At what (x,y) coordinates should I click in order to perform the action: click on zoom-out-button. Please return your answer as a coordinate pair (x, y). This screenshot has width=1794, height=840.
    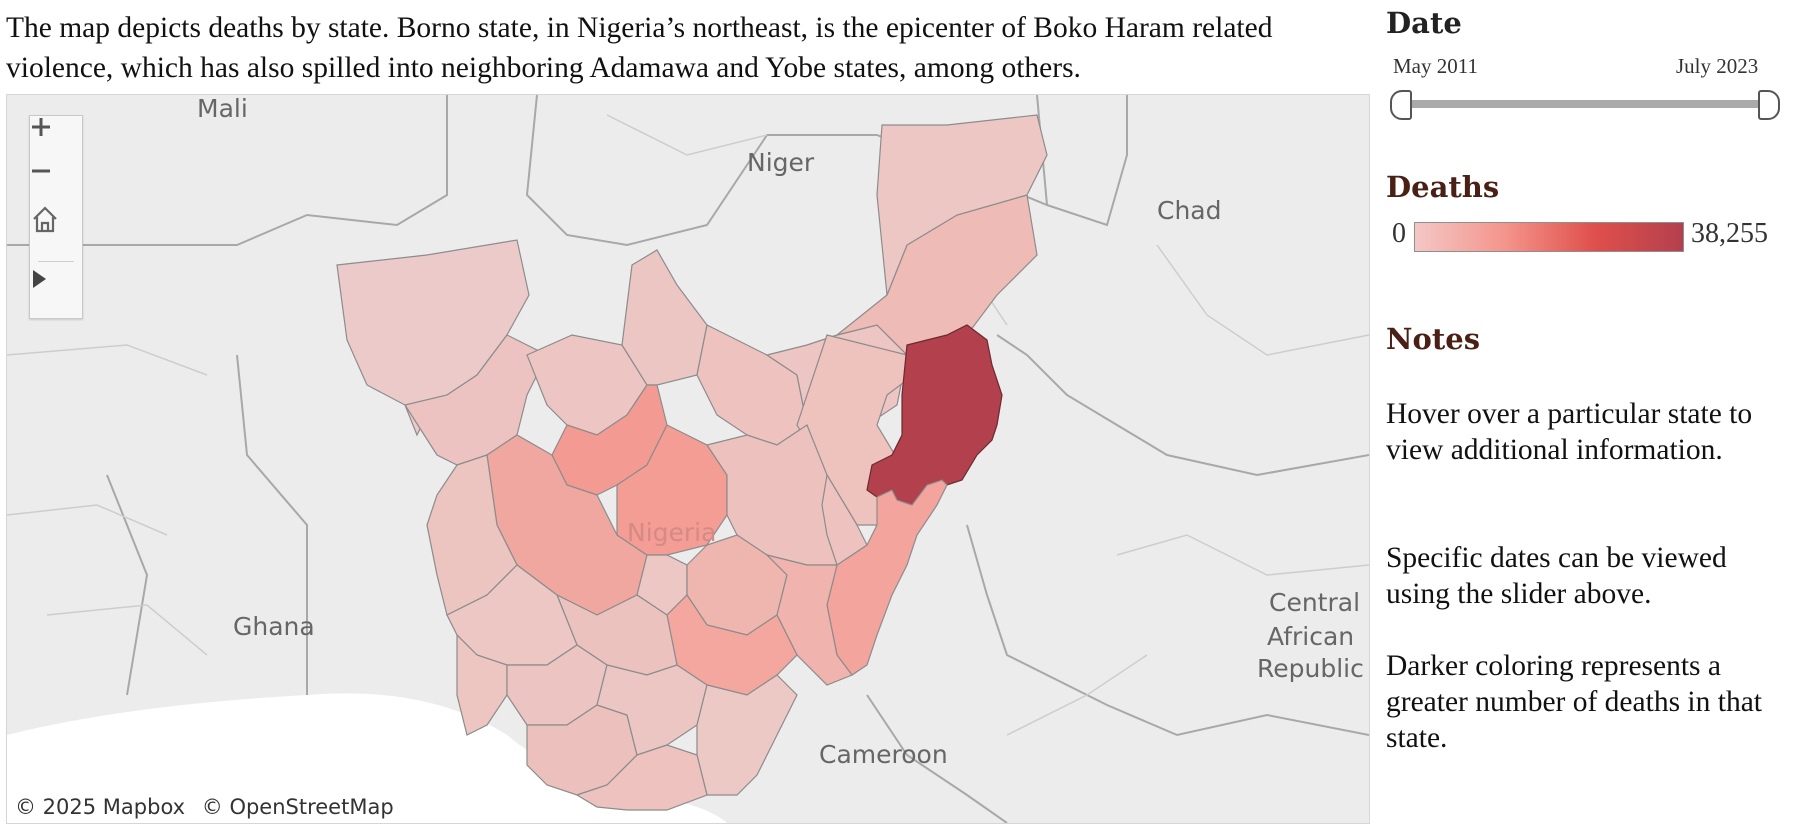
    Looking at the image, I should click on (56, 182).